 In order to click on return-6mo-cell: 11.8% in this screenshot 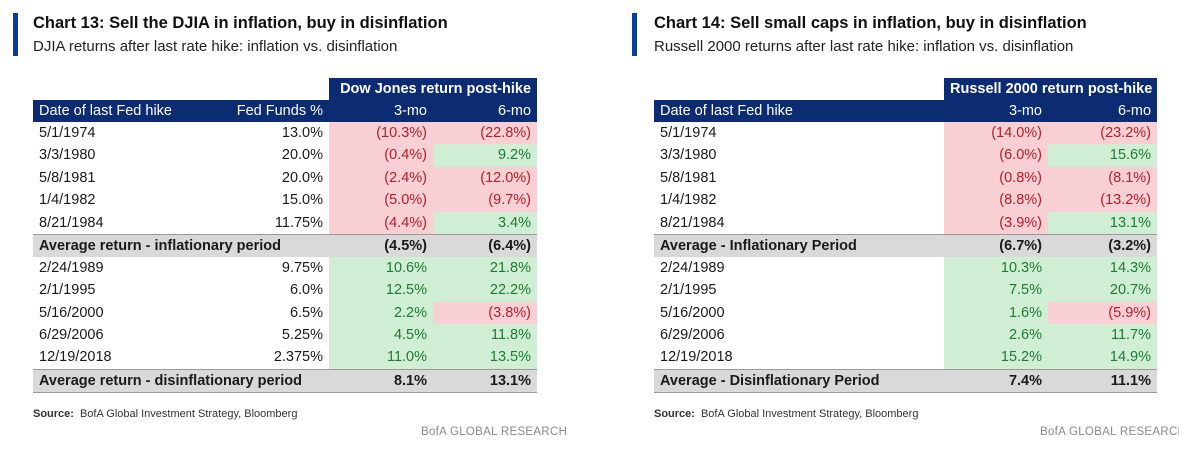, I will do `click(485, 335)`.